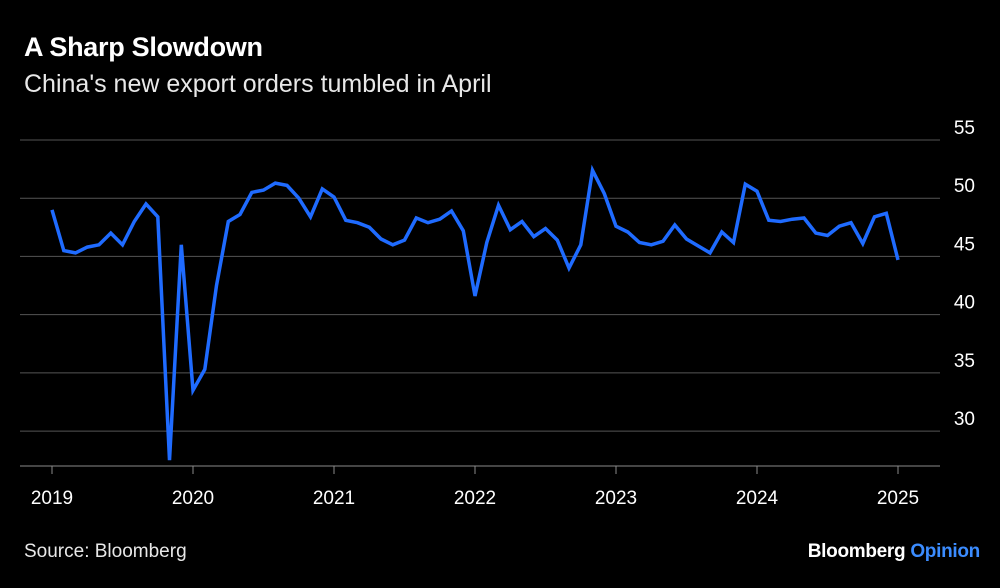 Image resolution: width=1000 pixels, height=588 pixels. What do you see at coordinates (105, 551) in the screenshot?
I see `source-note: Source: Bloomberg` at bounding box center [105, 551].